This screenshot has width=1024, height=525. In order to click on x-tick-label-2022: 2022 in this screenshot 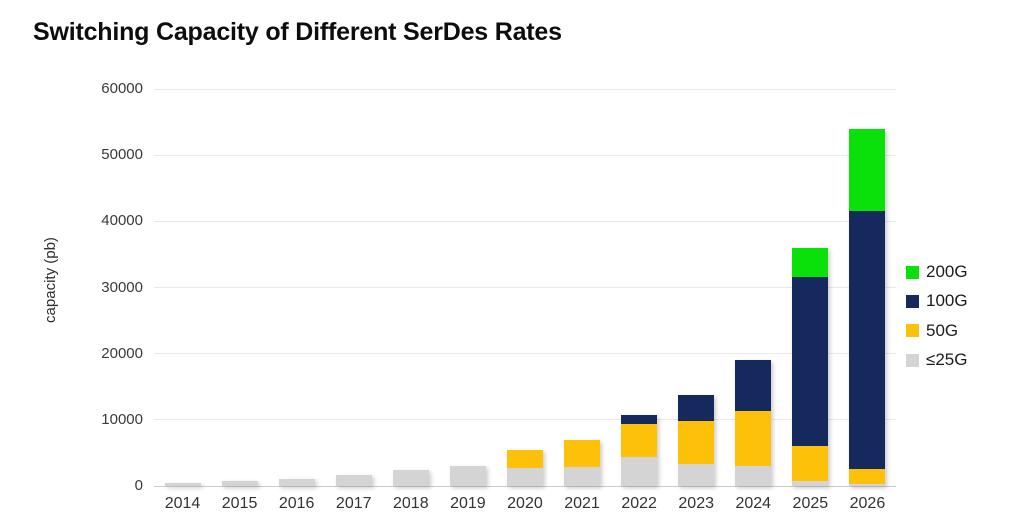, I will do `click(639, 503)`.